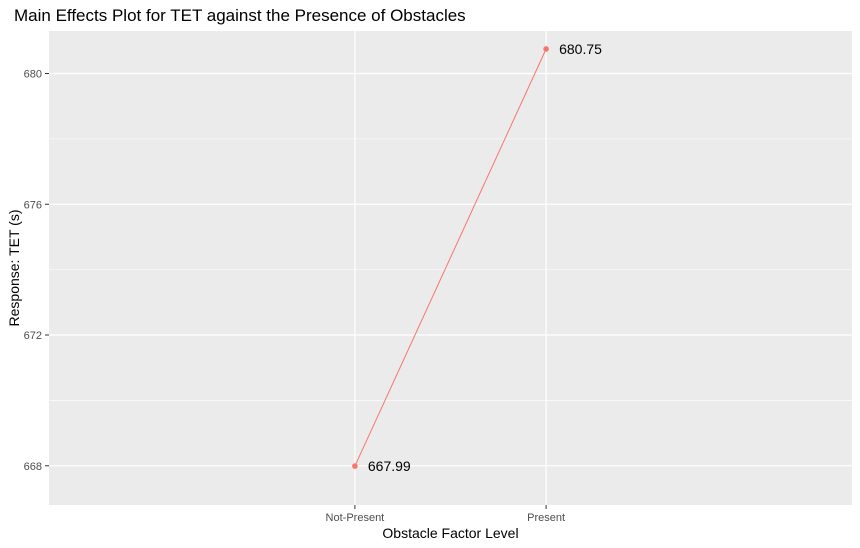 This screenshot has height=548, width=860. Describe the element at coordinates (546, 518) in the screenshot. I see `x-tick-label: Present` at that location.